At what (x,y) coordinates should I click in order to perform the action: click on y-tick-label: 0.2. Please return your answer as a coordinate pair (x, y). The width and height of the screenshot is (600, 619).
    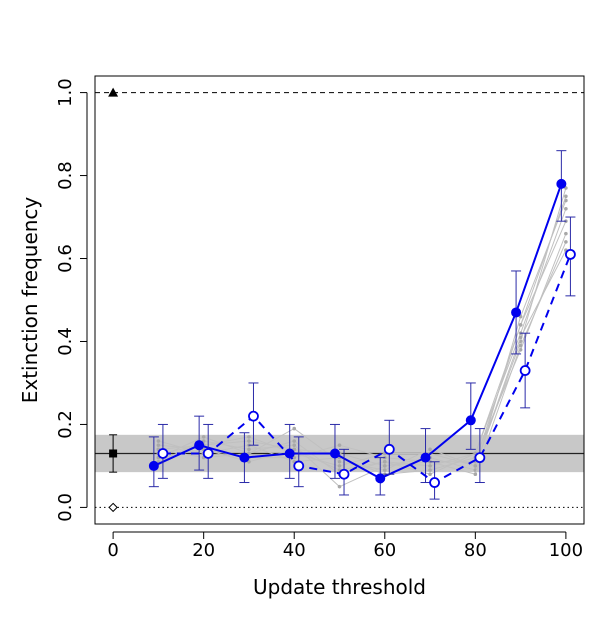
    Looking at the image, I should click on (65, 424).